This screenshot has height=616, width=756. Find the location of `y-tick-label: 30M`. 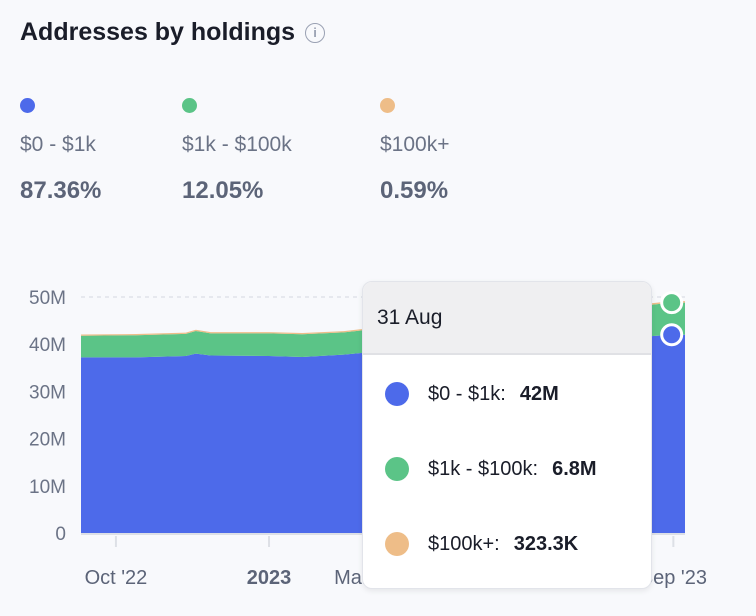

y-tick-label: 30M is located at coordinates (47, 392).